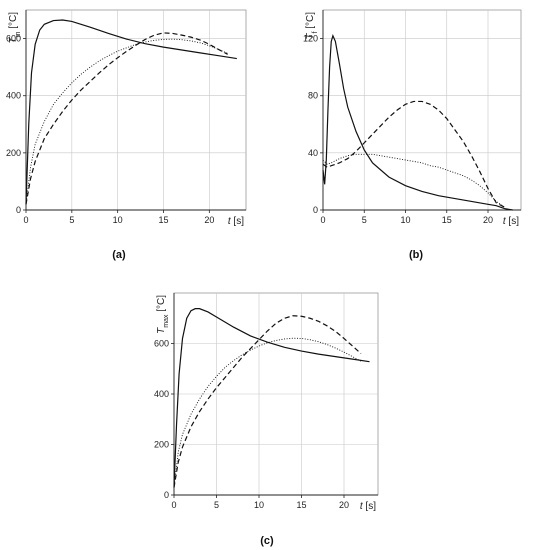 The image size is (534, 550). What do you see at coordinates (315, 33) in the screenshot?
I see `y-axis-label-subscript: f` at bounding box center [315, 33].